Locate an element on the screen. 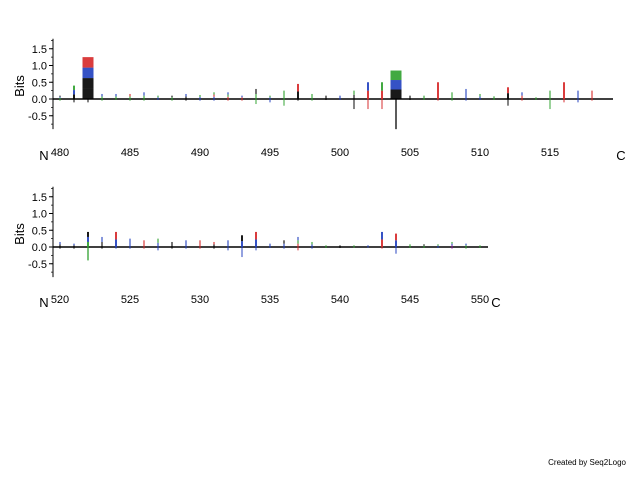  x-tick-label: 500 is located at coordinates (340, 153).